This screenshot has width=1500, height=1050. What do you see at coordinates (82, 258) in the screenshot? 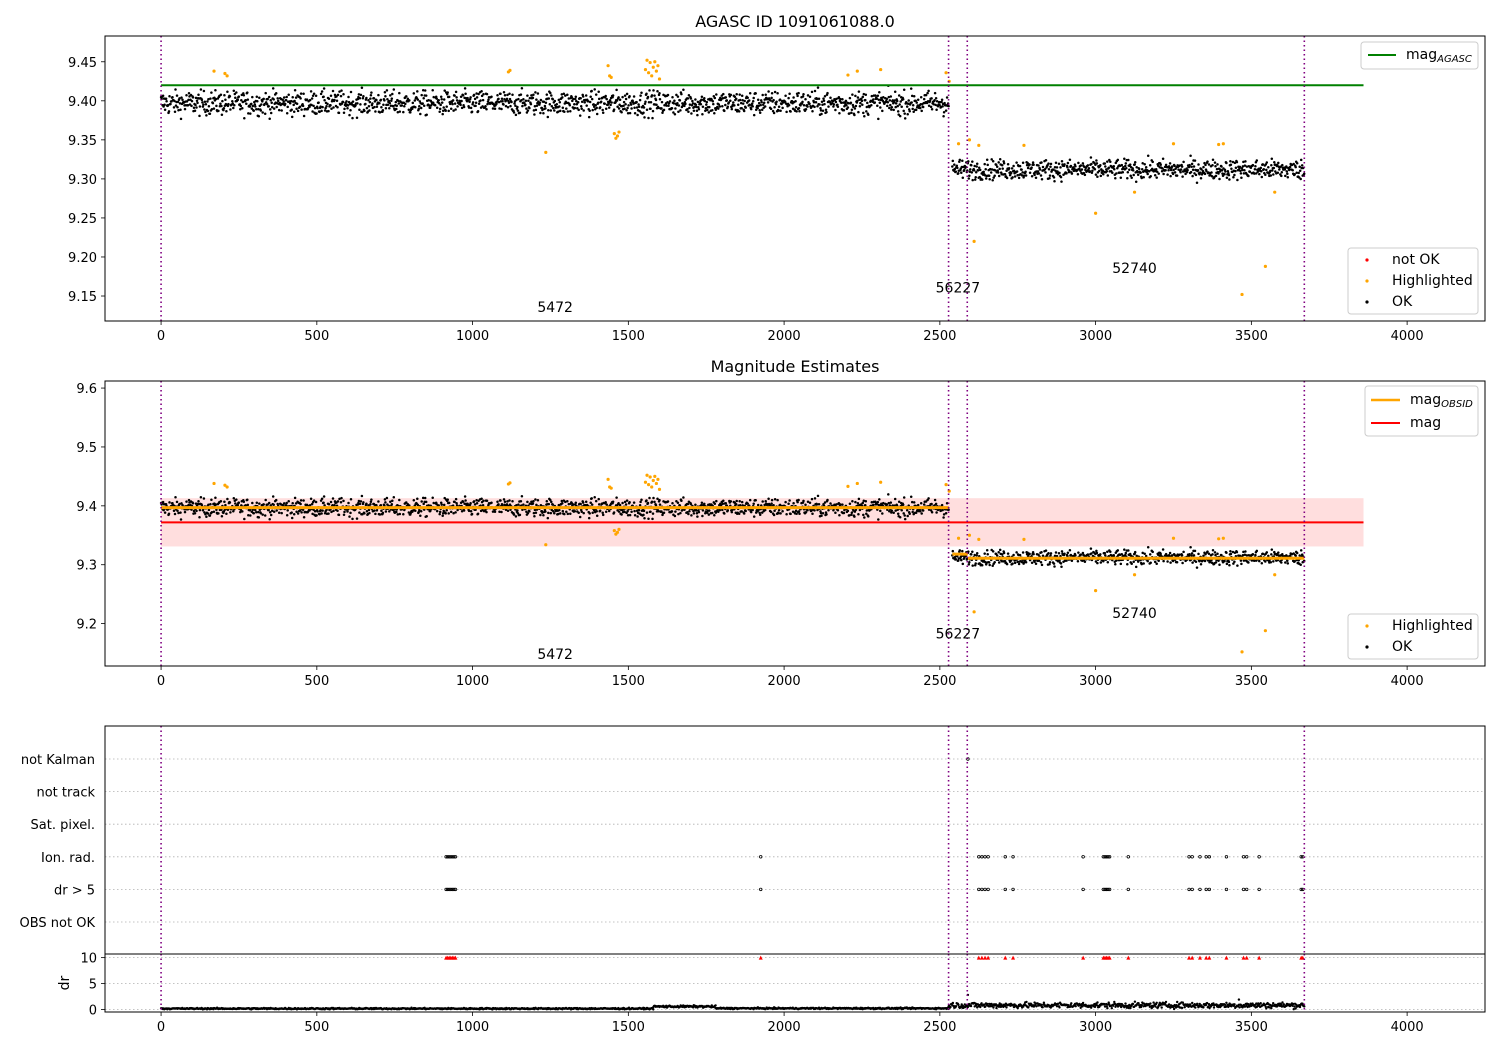
I see `y-tick-label: 9.20` at bounding box center [82, 258].